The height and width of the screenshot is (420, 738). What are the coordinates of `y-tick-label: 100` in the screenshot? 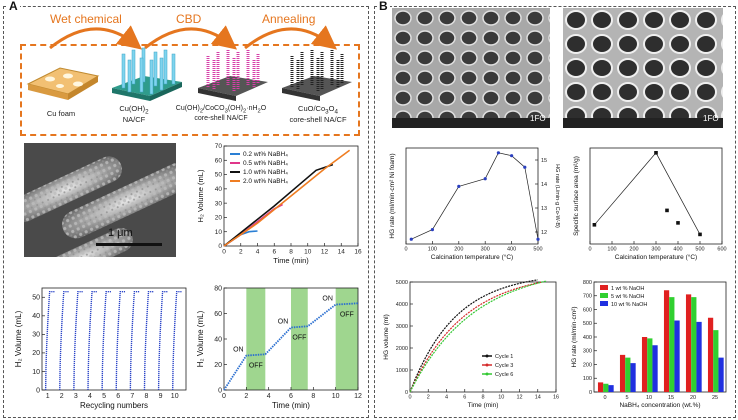 It's located at (587, 379).